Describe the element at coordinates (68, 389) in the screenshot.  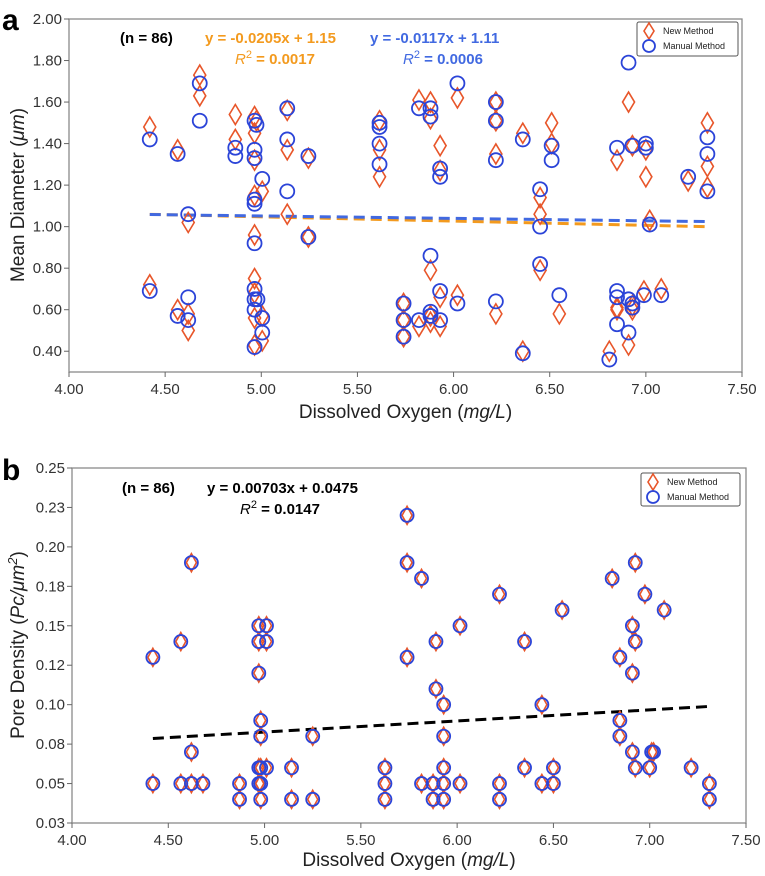
I see `x-tick-label: 4.00` at that location.